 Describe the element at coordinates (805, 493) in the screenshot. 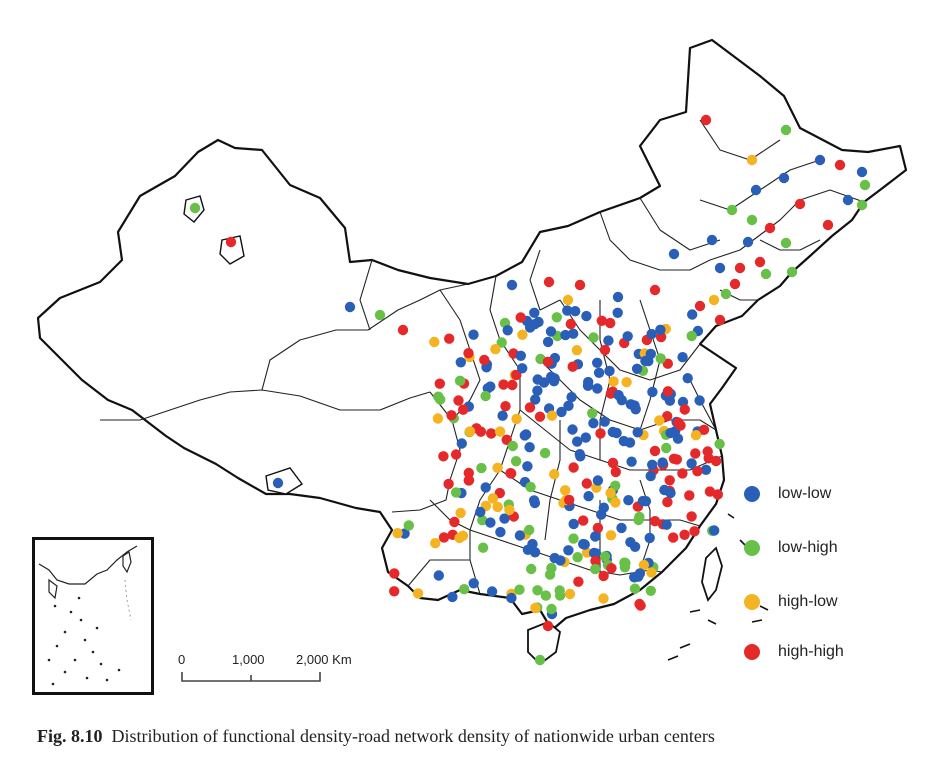

I see `legend-label: low-low` at that location.